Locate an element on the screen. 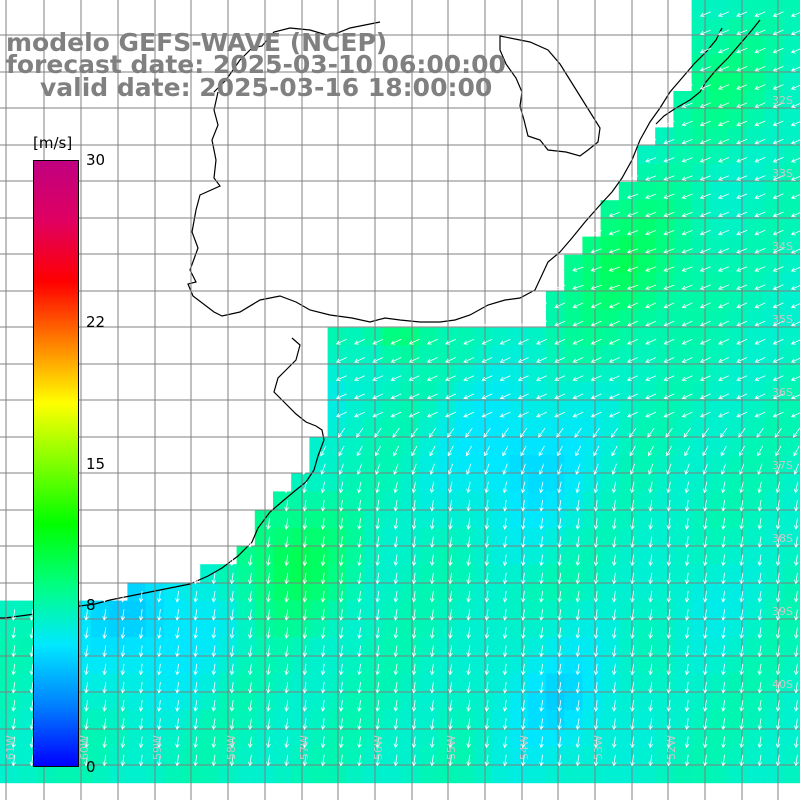  longitude-label: 61W is located at coordinates (10, 747).